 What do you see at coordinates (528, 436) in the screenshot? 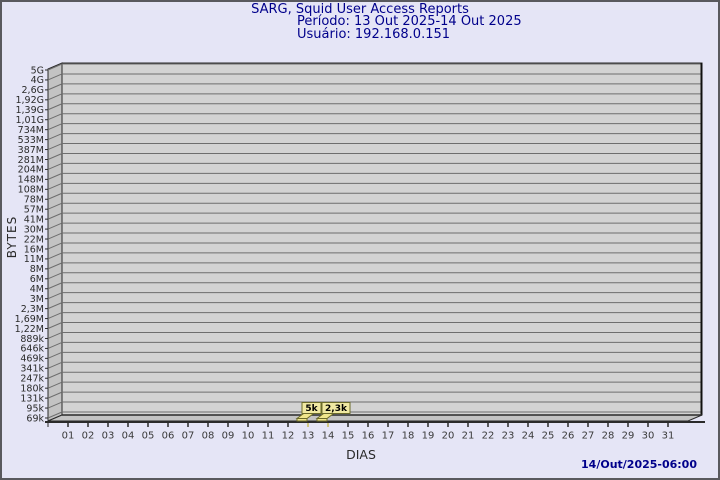
I see `x-tick-label: 24` at bounding box center [528, 436].